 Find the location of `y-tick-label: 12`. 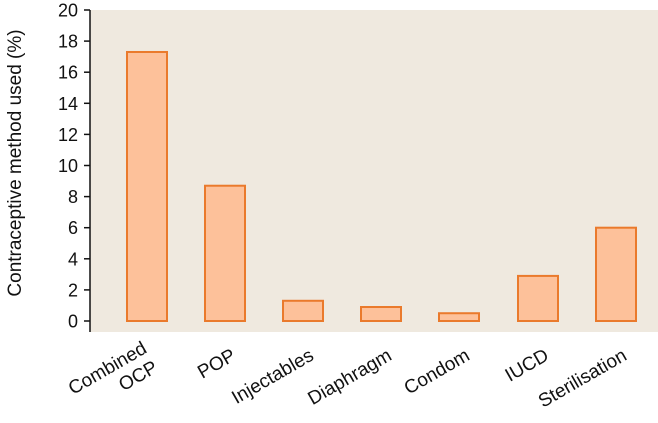

y-tick-label: 12 is located at coordinates (68, 135).